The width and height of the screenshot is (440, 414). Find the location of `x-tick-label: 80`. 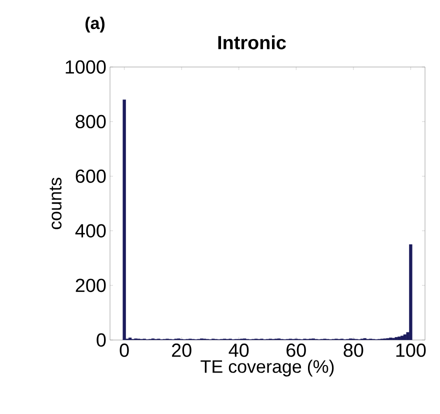

x-tick-label: 80 is located at coordinates (354, 350).